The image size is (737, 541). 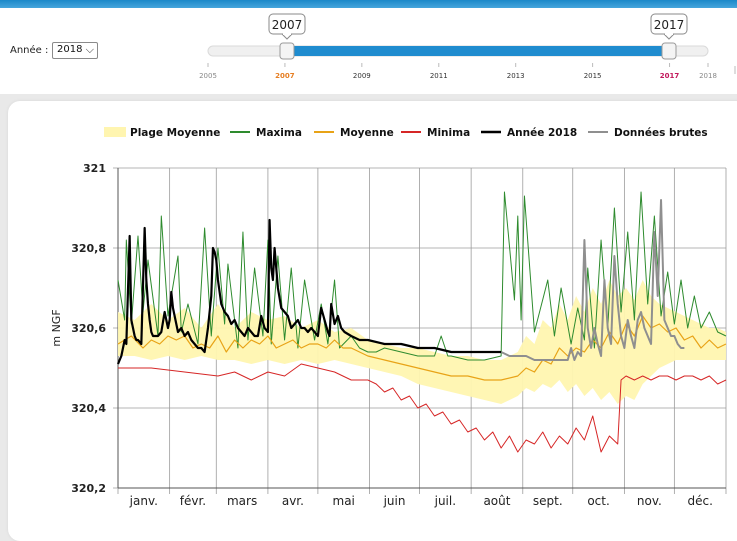 I want to click on year-select-value: 2018, so click(x=70, y=49).